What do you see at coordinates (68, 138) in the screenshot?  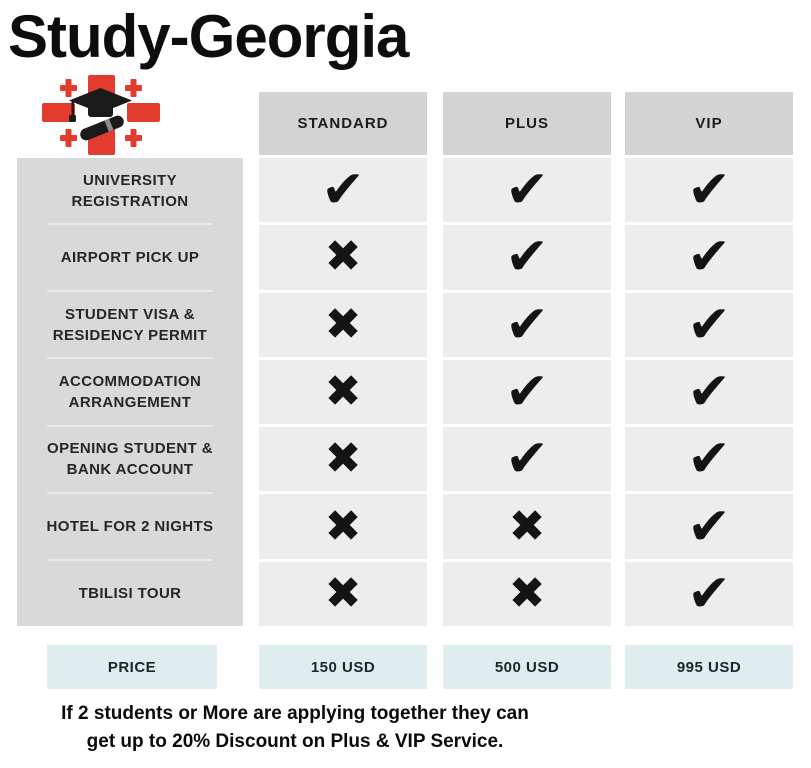 I see `small-cross-bl` at bounding box center [68, 138].